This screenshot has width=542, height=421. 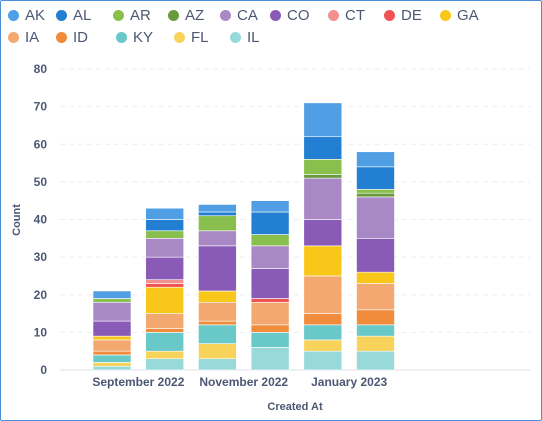 I want to click on x-axis-ticks: September 2022 November 2022 January 2023, so click(x=239, y=382).